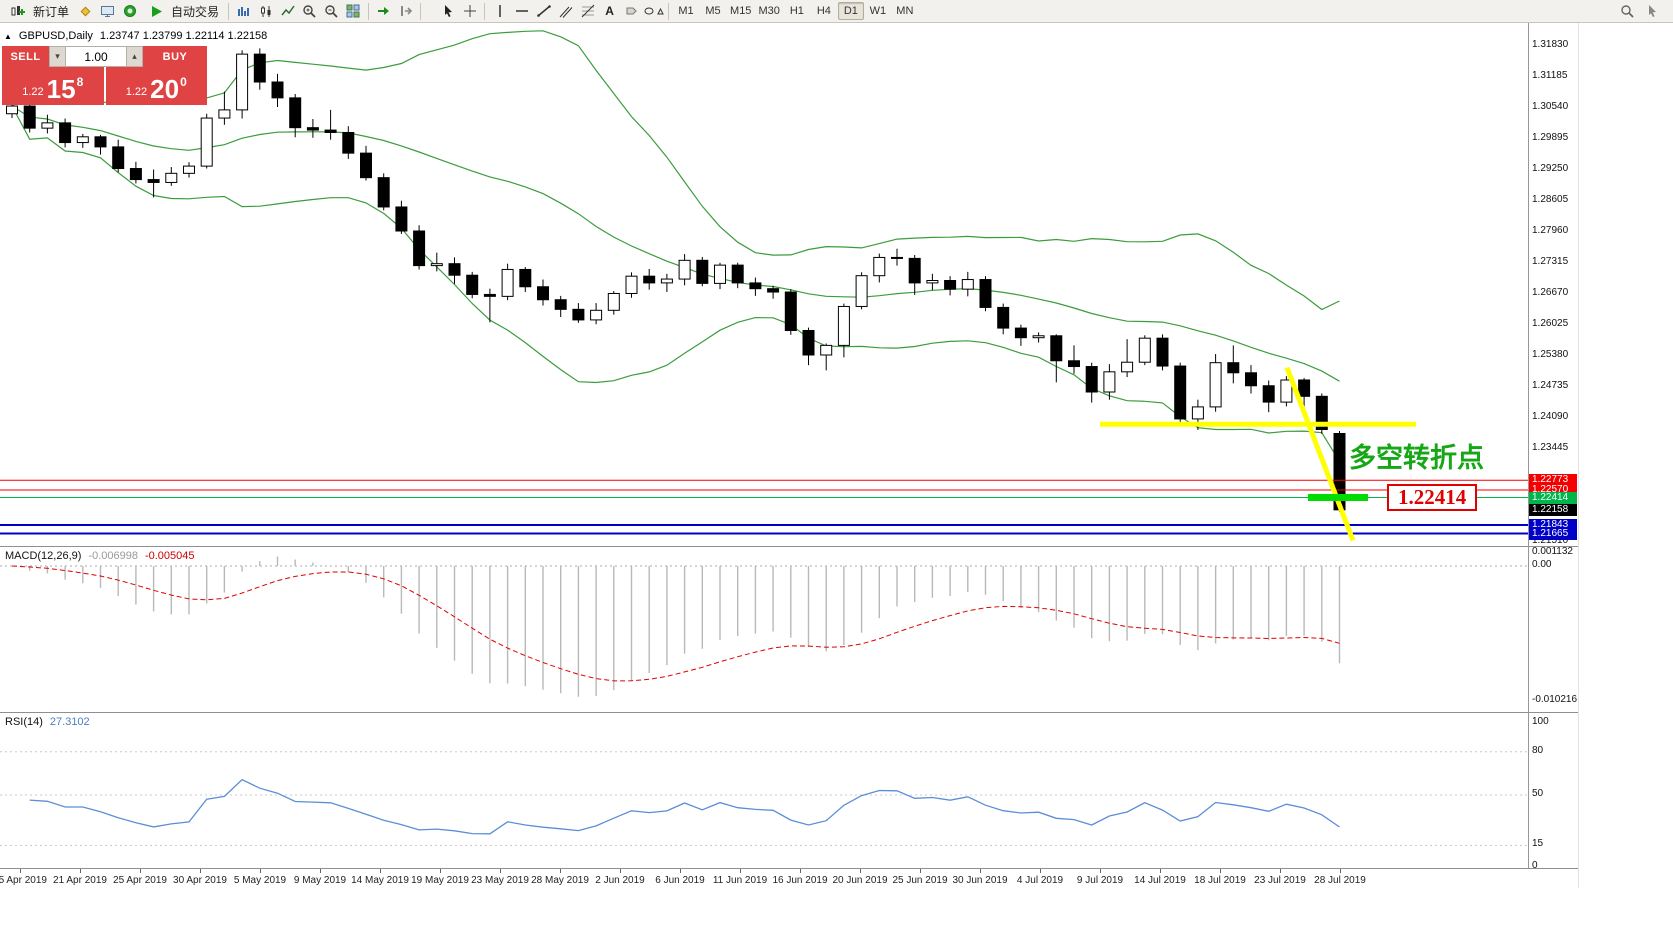 The height and width of the screenshot is (946, 1673). I want to click on search-icon, so click(1626, 11).